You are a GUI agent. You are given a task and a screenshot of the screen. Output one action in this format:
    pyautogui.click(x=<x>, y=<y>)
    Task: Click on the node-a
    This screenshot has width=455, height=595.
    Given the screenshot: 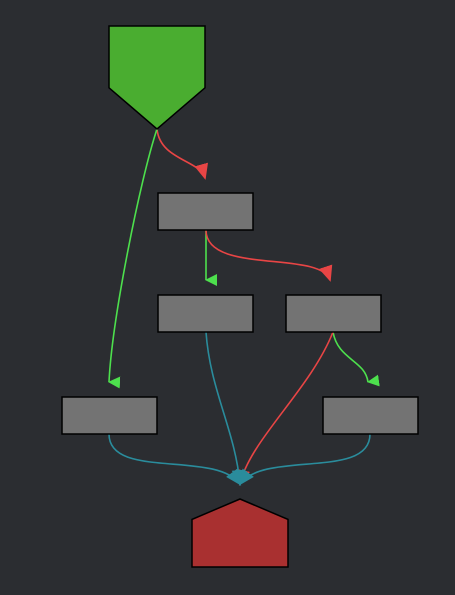 What is the action you would take?
    pyautogui.click(x=205, y=211)
    